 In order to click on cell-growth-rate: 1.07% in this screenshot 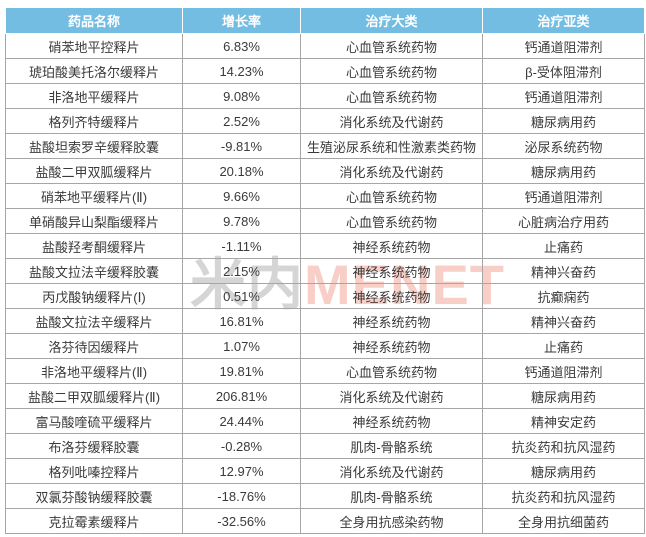, I will do `click(241, 346)`.